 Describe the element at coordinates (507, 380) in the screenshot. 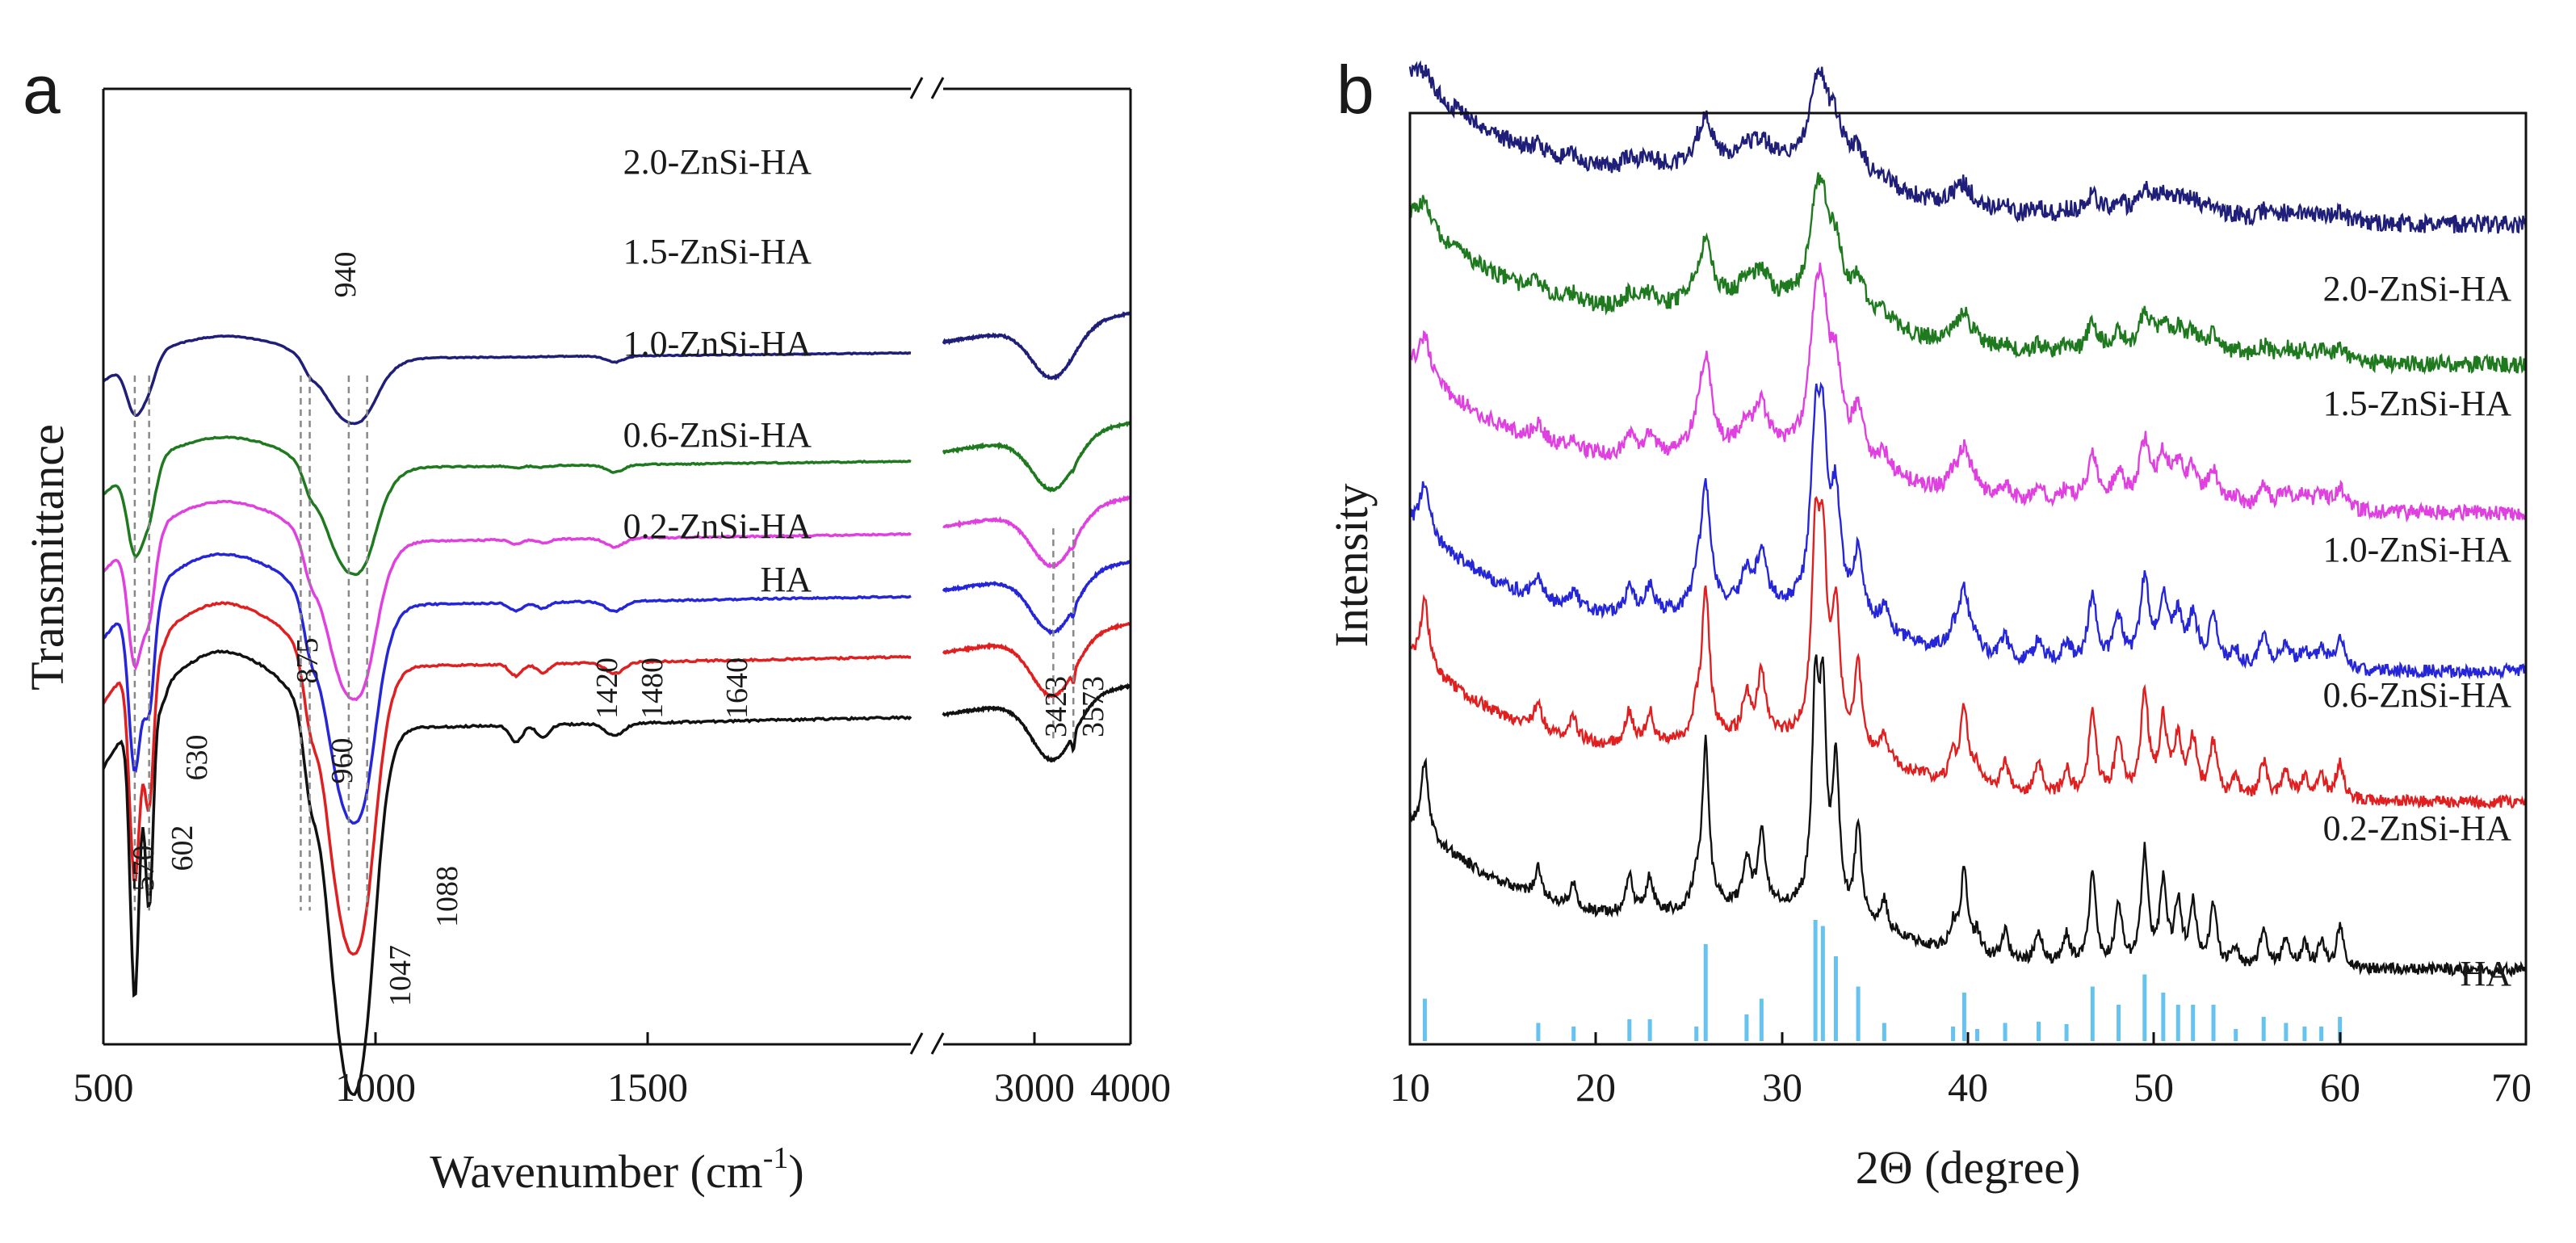

I see `a-series-line-0-left` at that location.